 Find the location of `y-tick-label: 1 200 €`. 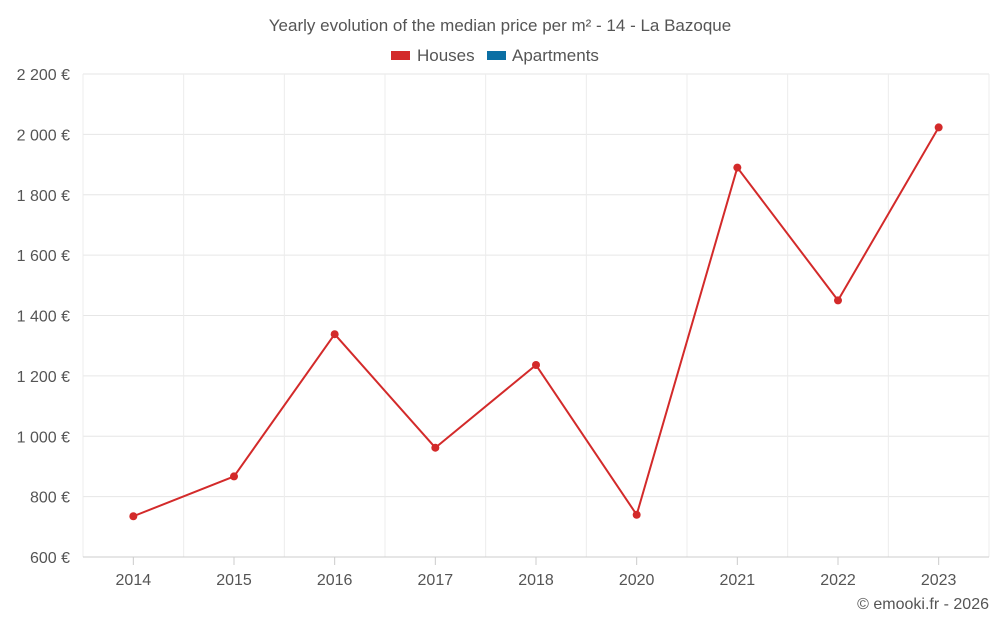

y-tick-label: 1 200 € is located at coordinates (43, 377).